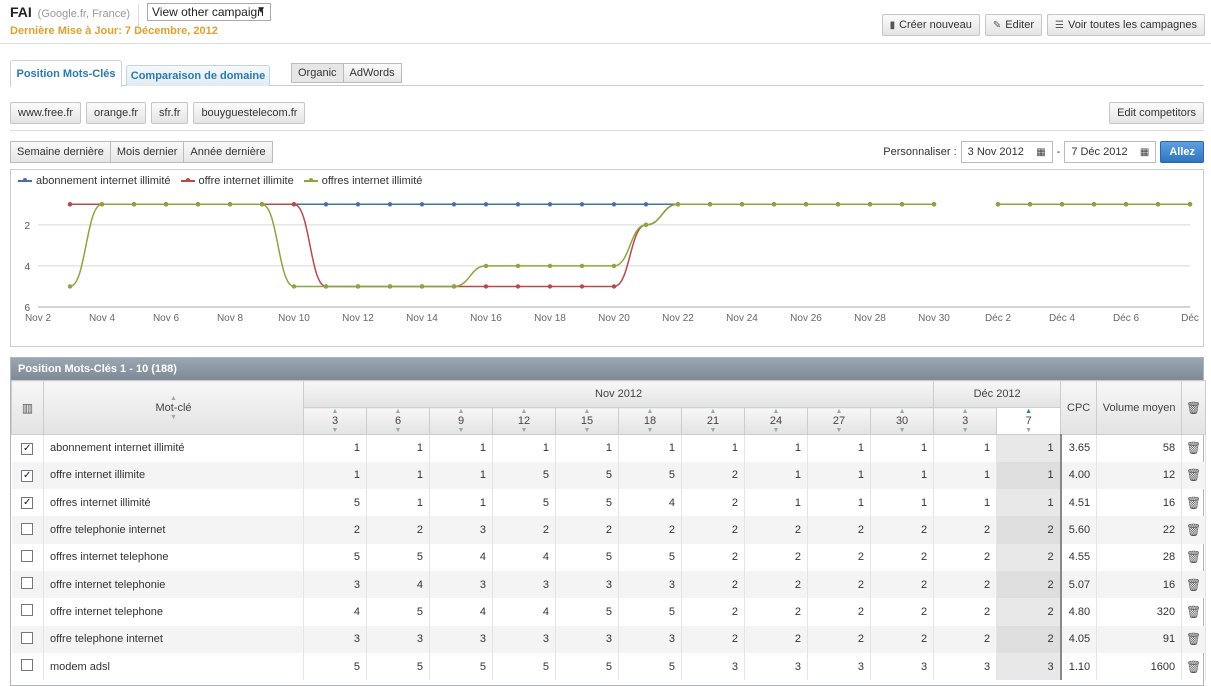 Image resolution: width=1211 pixels, height=686 pixels. What do you see at coordinates (713, 421) in the screenshot?
I see `day-header: ▲ 21 ▼` at bounding box center [713, 421].